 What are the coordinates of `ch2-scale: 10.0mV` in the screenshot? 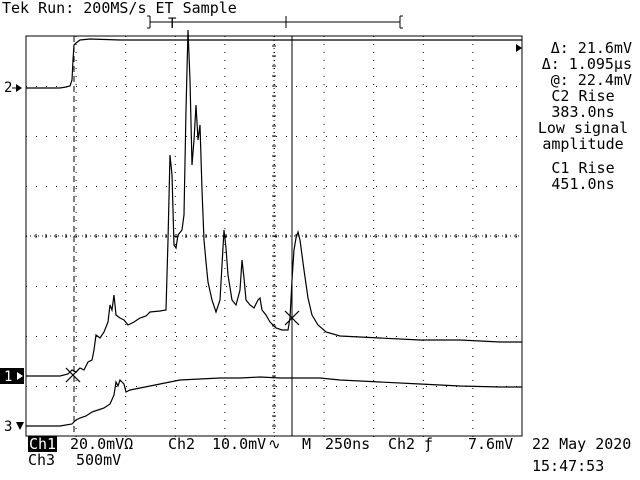 It's located at (239, 444).